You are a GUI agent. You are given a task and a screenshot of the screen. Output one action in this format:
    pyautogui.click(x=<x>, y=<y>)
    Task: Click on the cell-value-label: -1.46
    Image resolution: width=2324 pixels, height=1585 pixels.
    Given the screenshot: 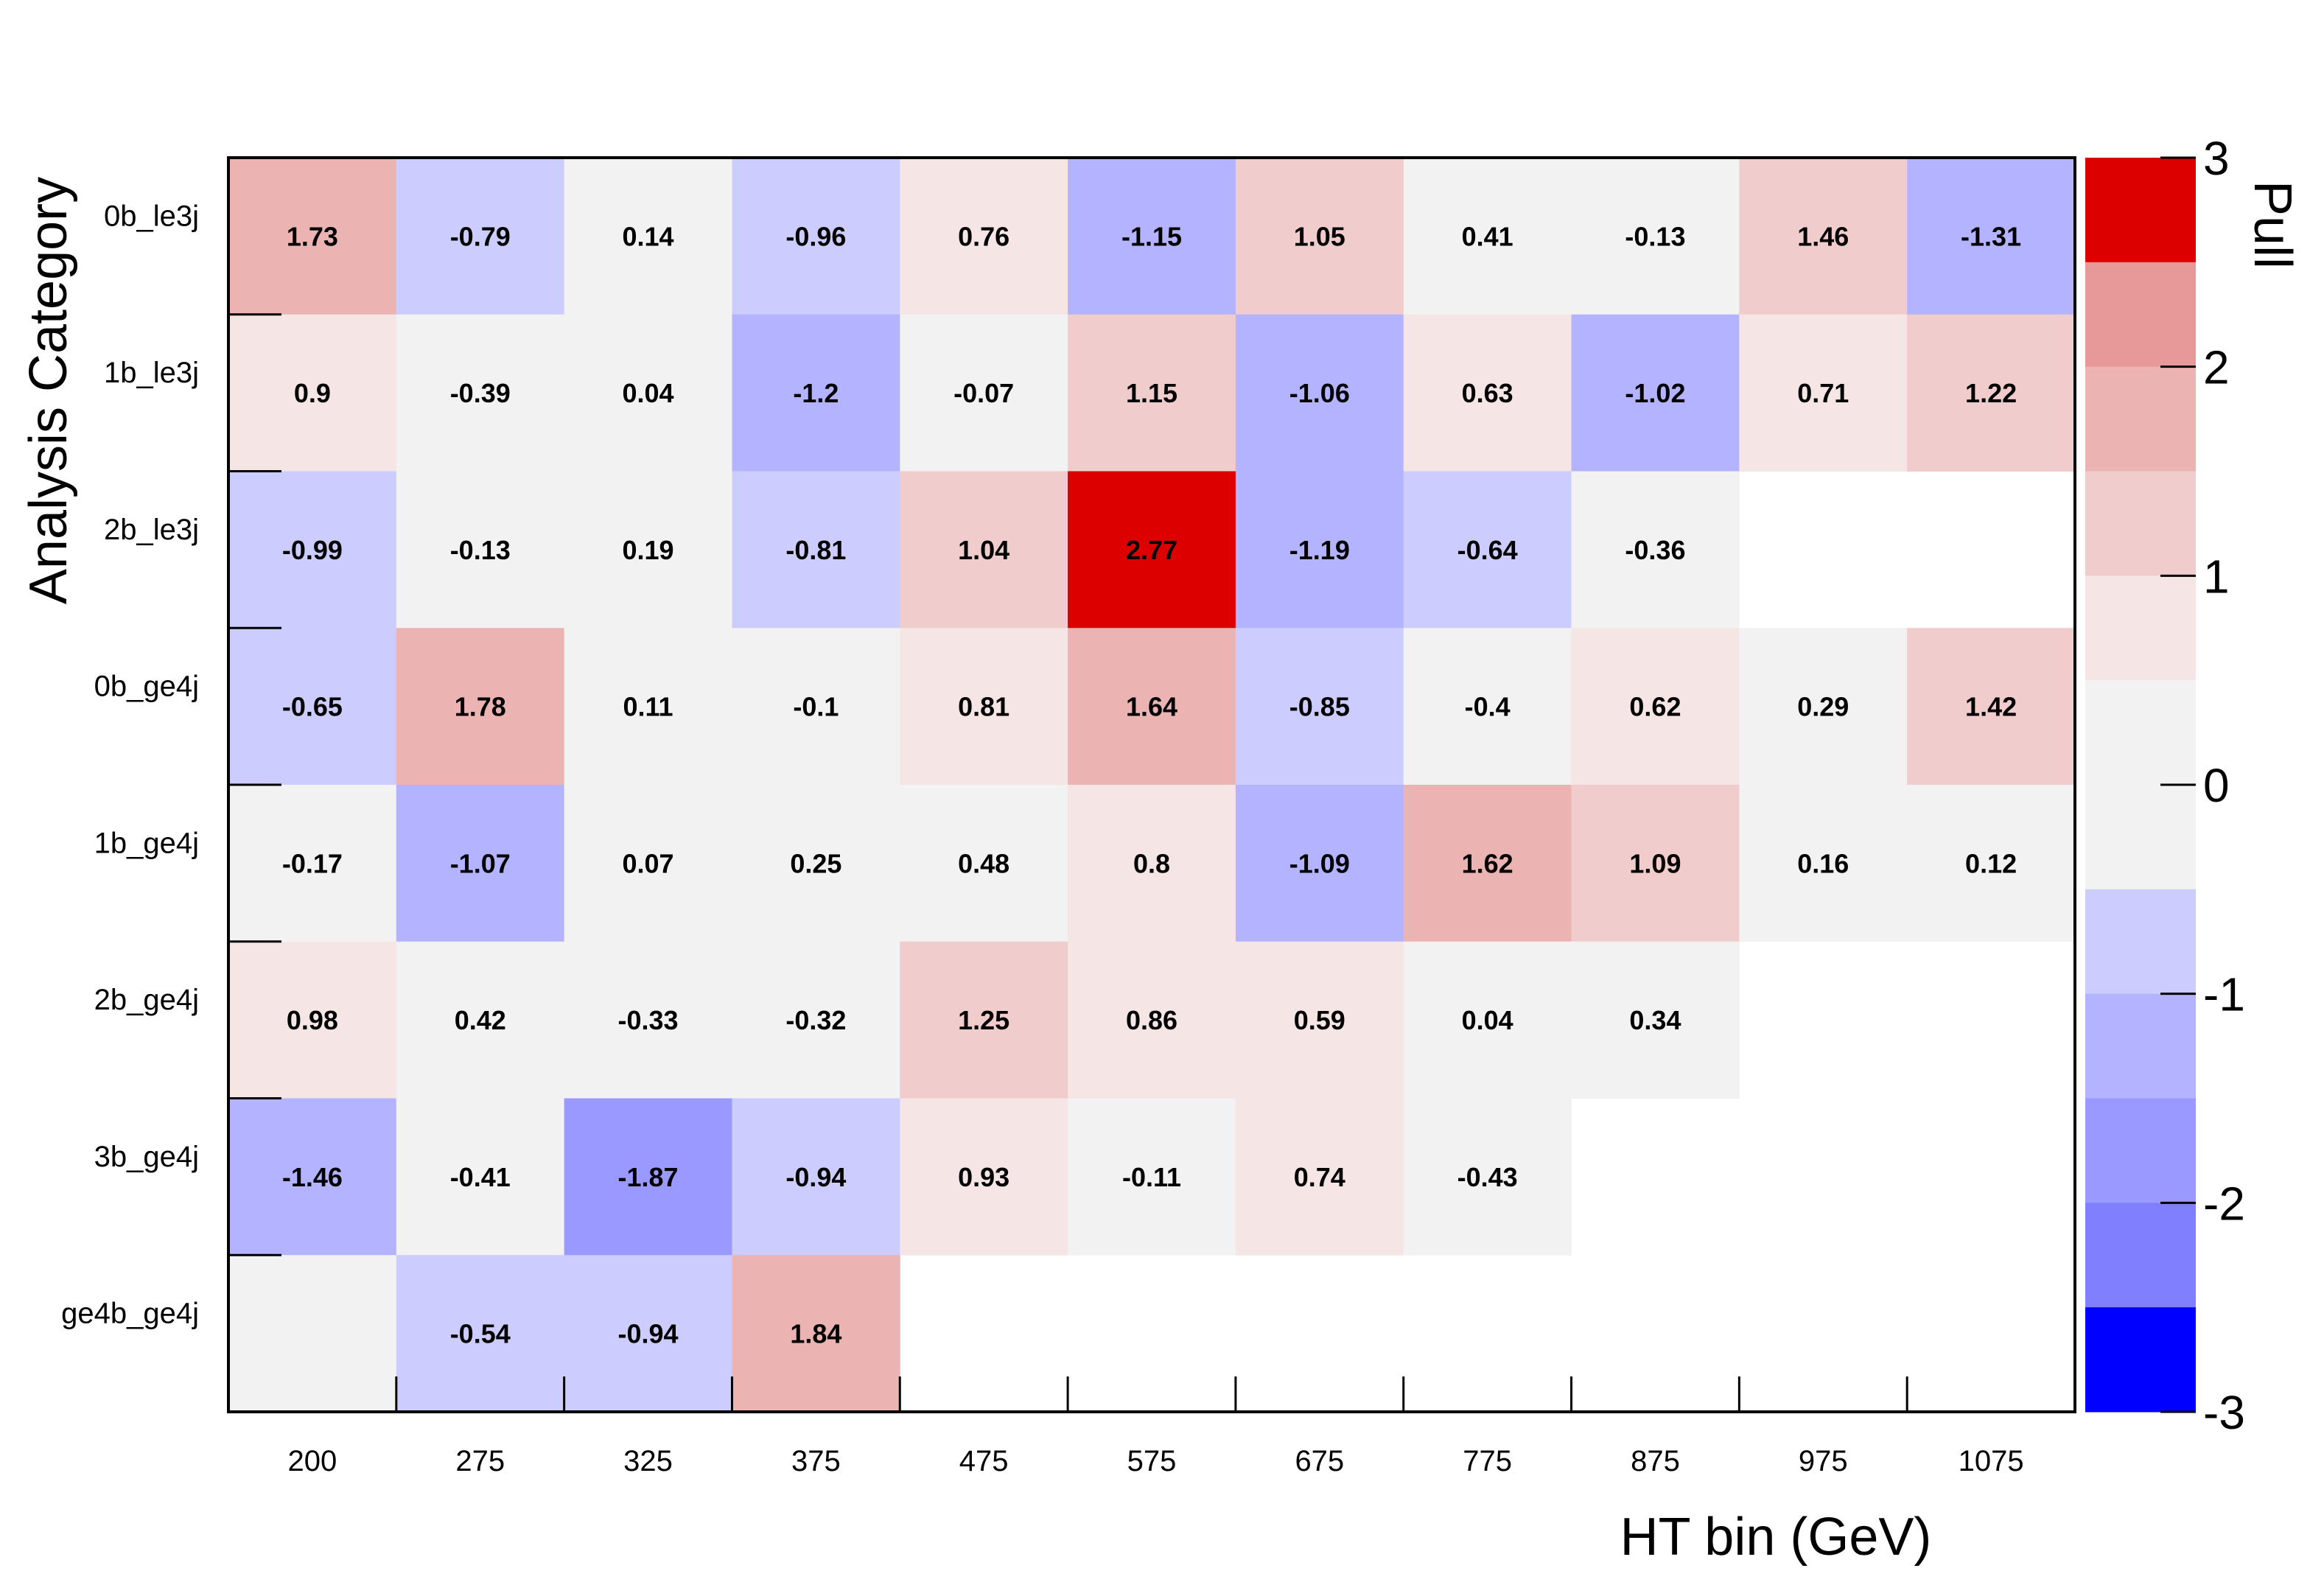 What is the action you would take?
    pyautogui.click(x=312, y=1177)
    